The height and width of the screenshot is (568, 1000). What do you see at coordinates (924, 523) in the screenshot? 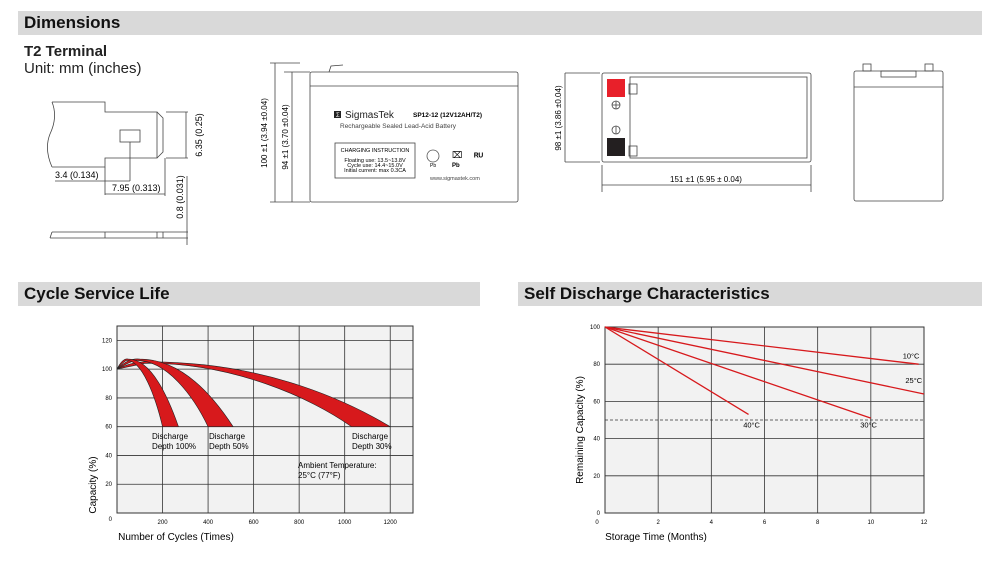
I see `x-tick-label: 12` at bounding box center [924, 523].